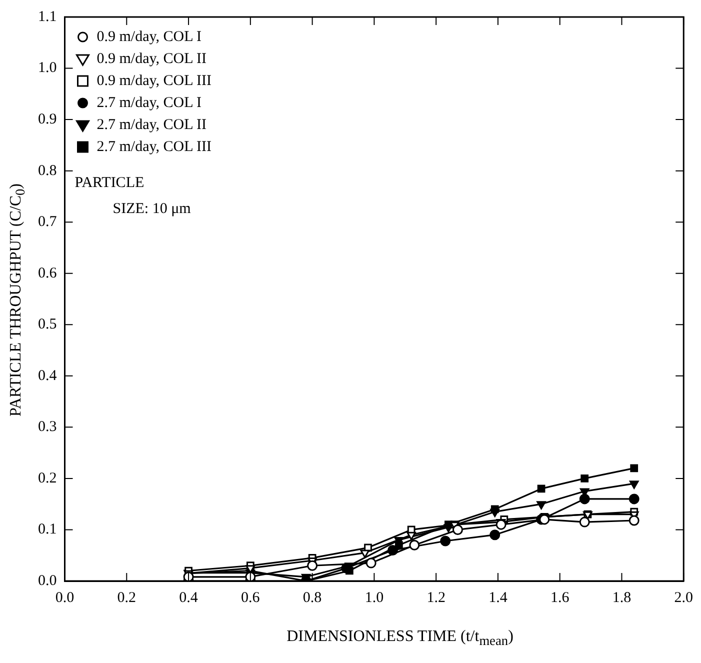 Image resolution: width=701 pixels, height=663 pixels. I want to click on y-tick-label: 1.0, so click(47, 68).